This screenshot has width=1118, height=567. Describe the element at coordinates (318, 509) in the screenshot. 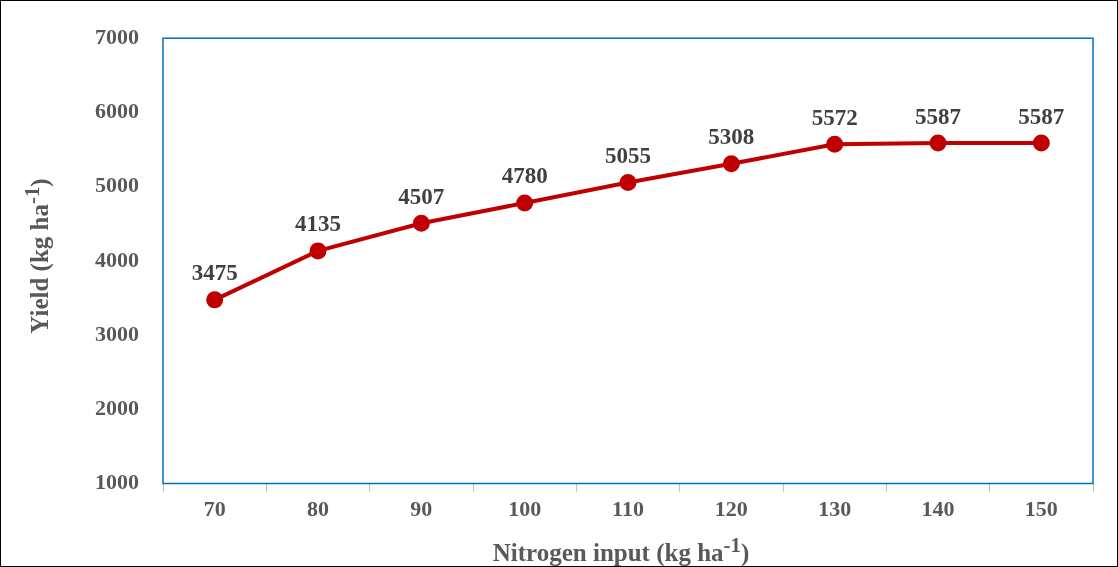

I see `x-tick-label: 80` at that location.